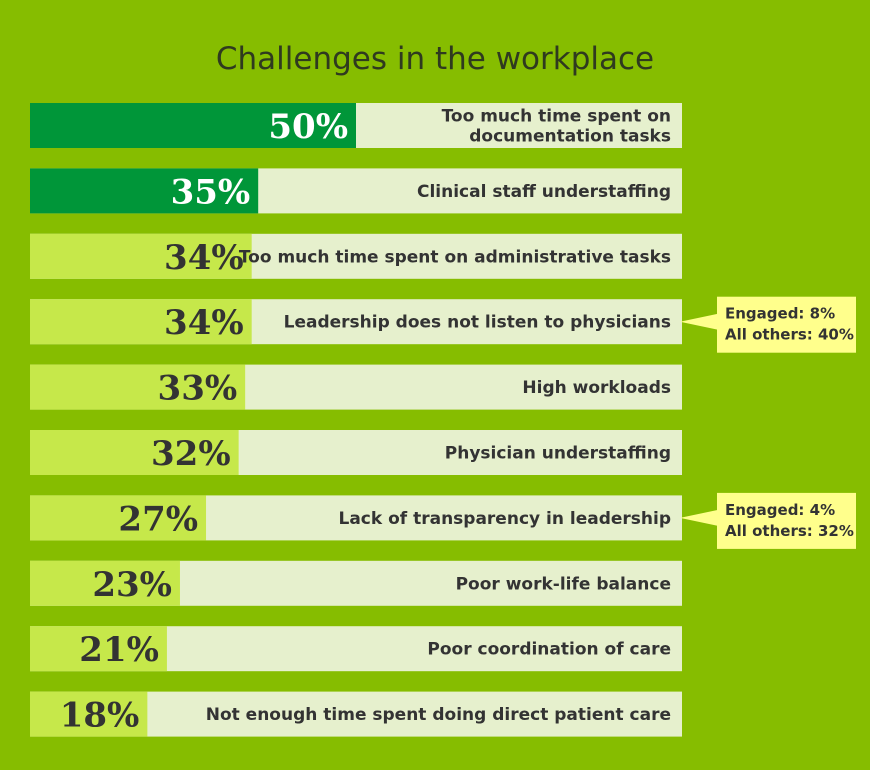  Describe the element at coordinates (198, 389) in the screenshot. I see `bar-value-label: 33%` at that location.